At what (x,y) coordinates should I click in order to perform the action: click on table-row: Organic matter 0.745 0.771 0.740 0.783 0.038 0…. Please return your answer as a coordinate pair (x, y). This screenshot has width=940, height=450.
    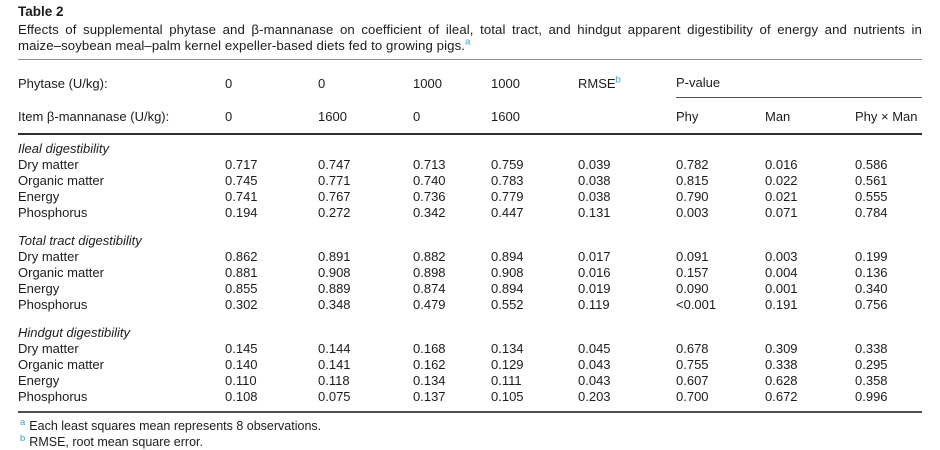
    Looking at the image, I should click on (470, 181).